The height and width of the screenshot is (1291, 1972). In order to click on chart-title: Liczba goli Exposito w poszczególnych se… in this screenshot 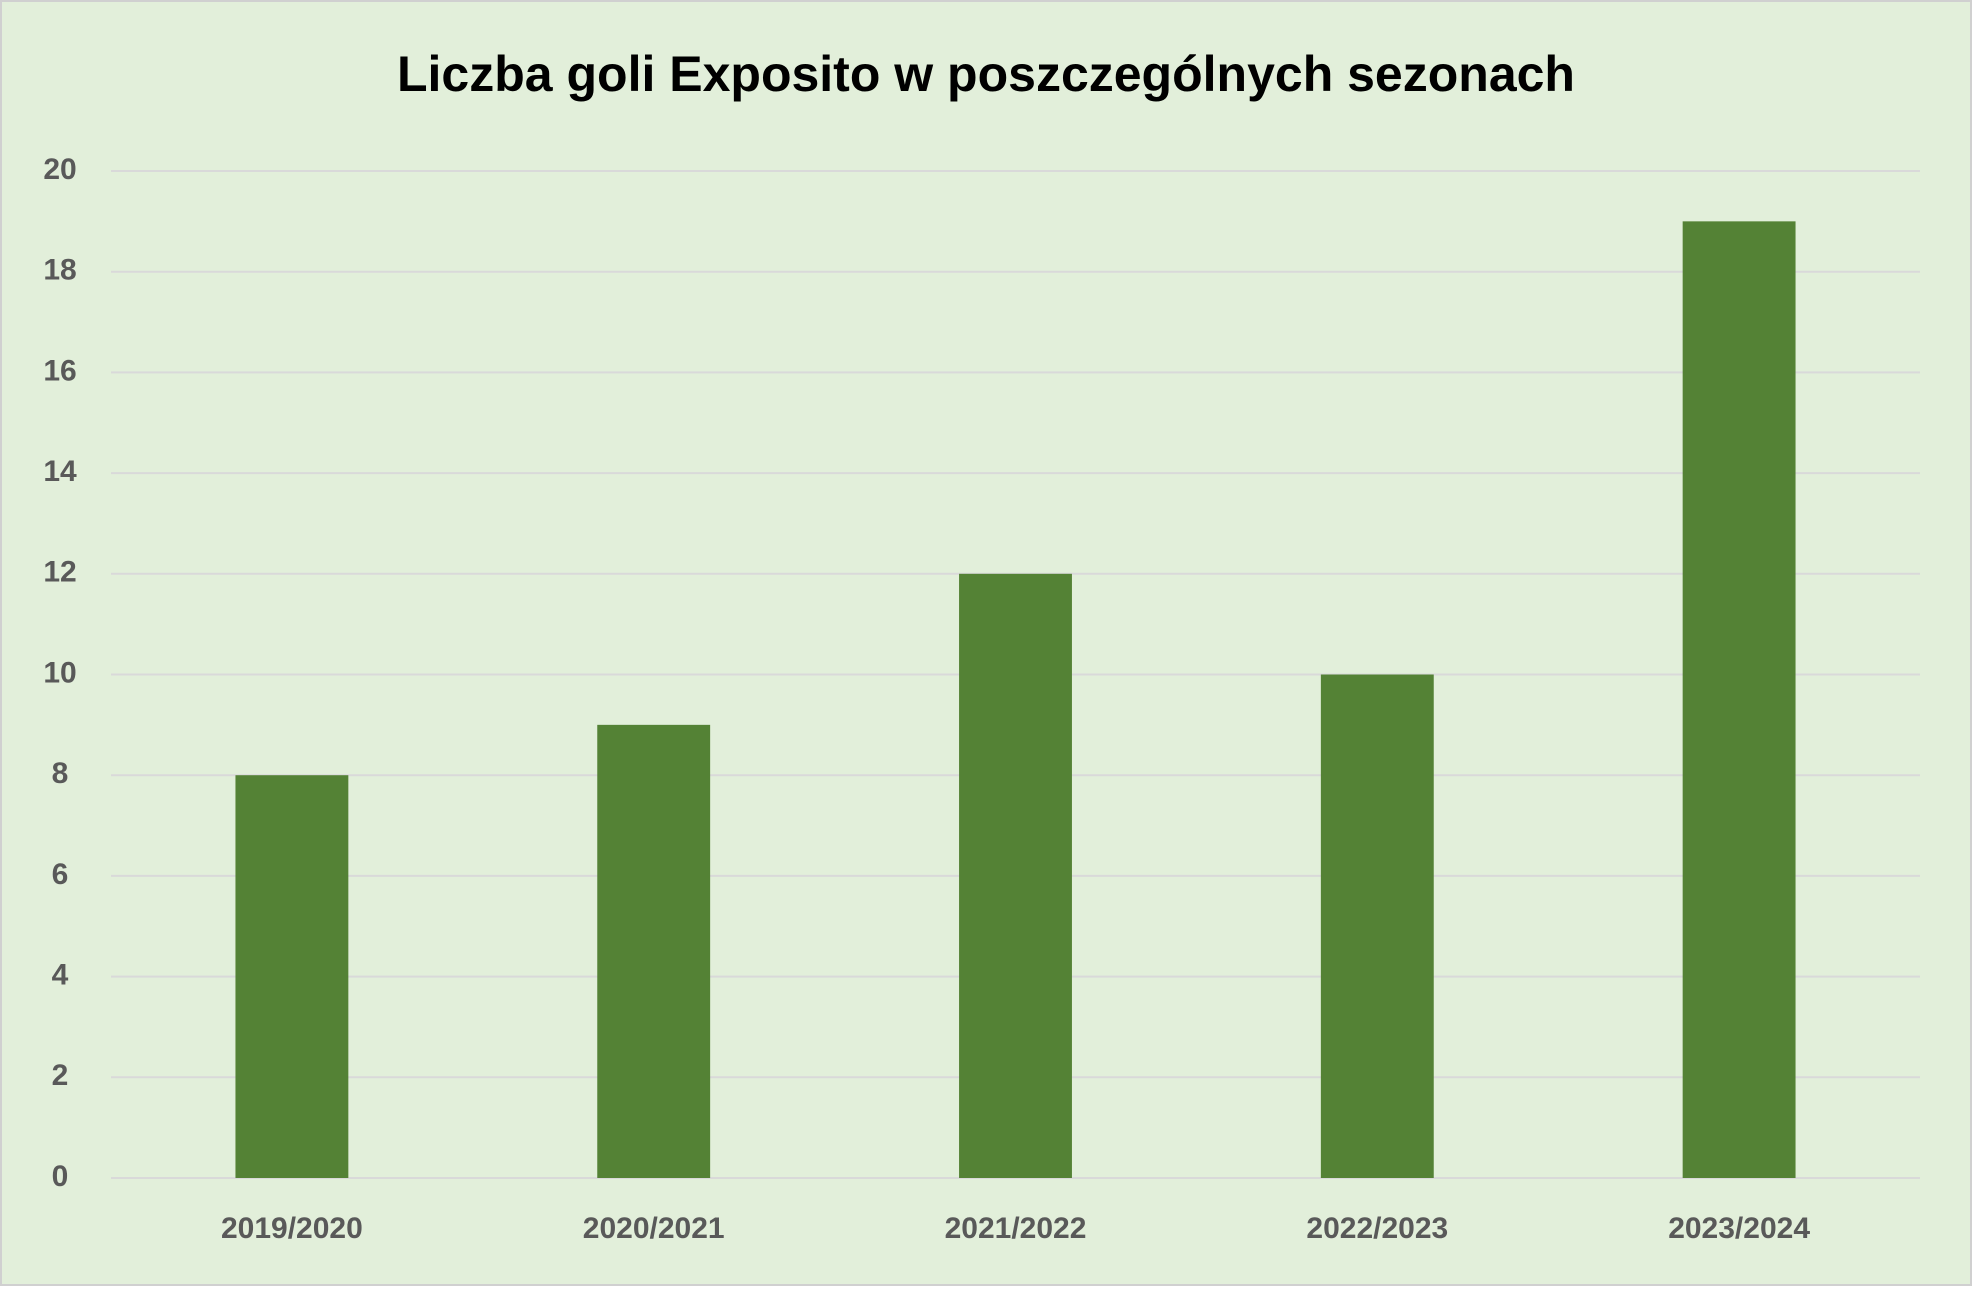, I will do `click(986, 74)`.